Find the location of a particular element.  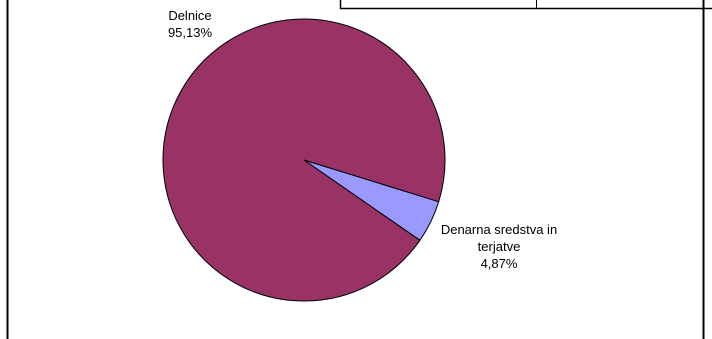

slice-label-denarna-line2: terjatve is located at coordinates (499, 246).